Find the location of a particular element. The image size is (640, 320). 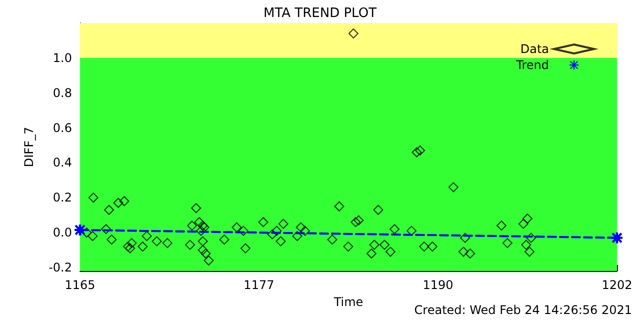

x-tick-label: 1190 is located at coordinates (438, 285).